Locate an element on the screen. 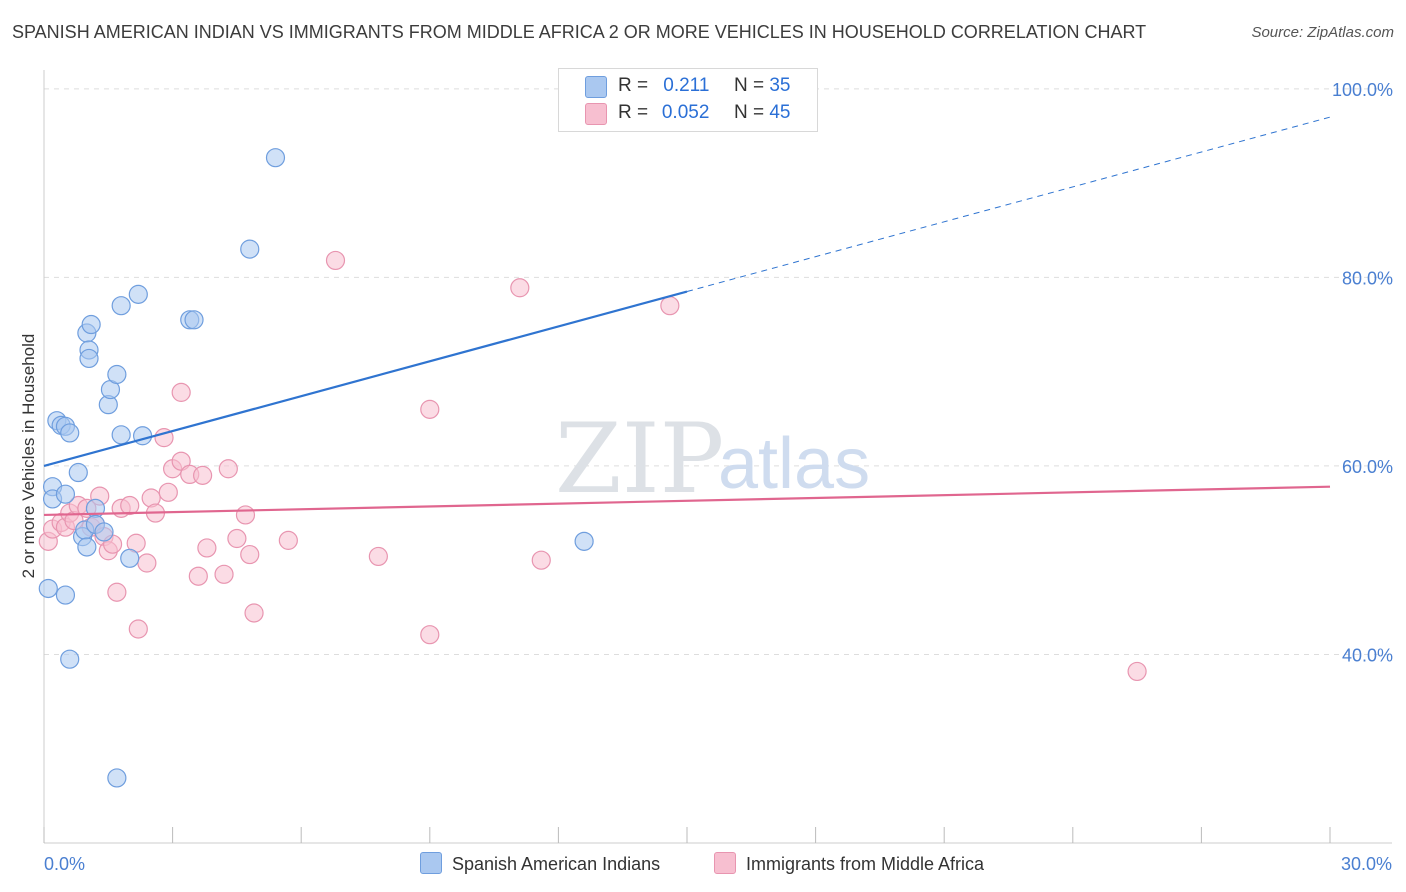 Image resolution: width=1406 pixels, height=892 pixels. y-tick-label-100: 100.0% is located at coordinates (1362, 90).